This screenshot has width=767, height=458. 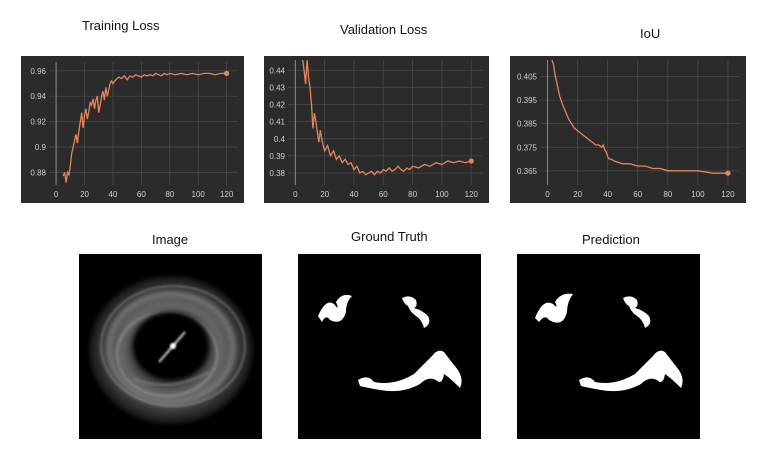 I want to click on y-tick-label: 0.94, so click(x=38, y=96).